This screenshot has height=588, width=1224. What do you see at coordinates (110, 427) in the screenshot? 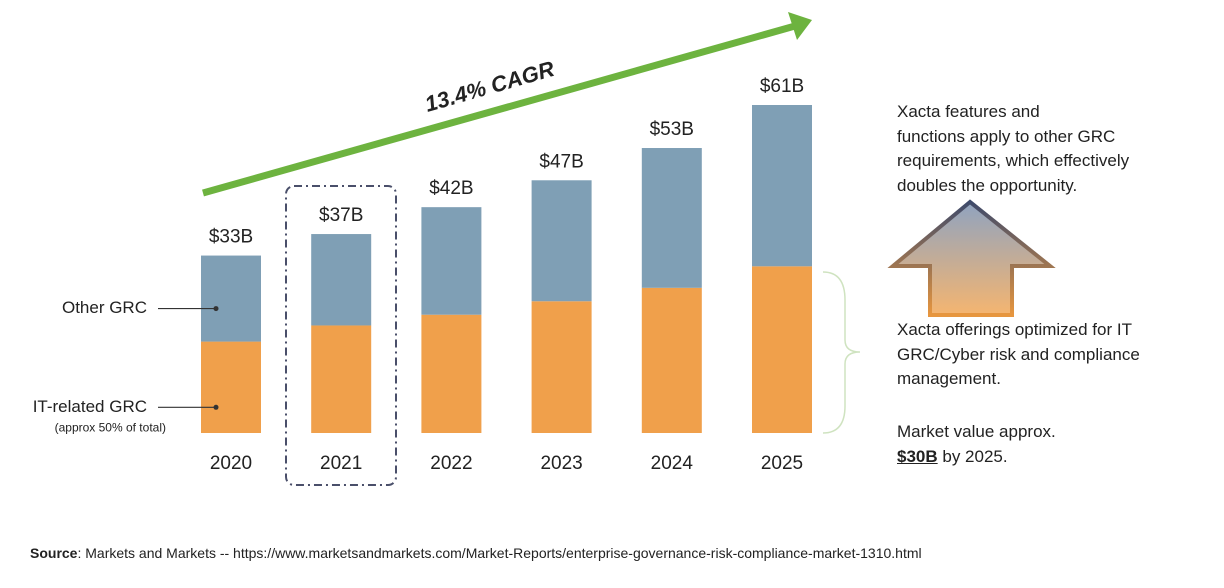
I see `legend-note: (approx 50% of total)` at bounding box center [110, 427].